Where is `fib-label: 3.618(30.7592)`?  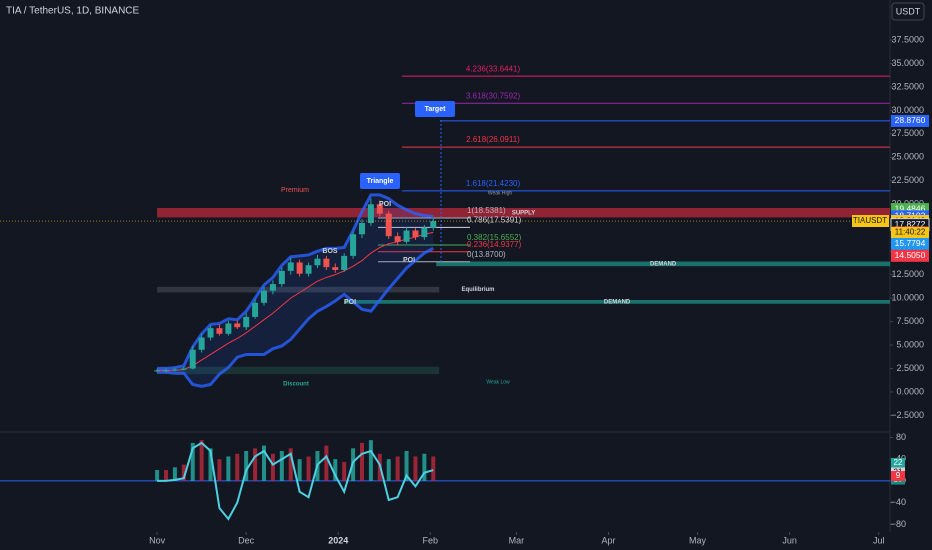
fib-label: 3.618(30.7592) is located at coordinates (493, 95).